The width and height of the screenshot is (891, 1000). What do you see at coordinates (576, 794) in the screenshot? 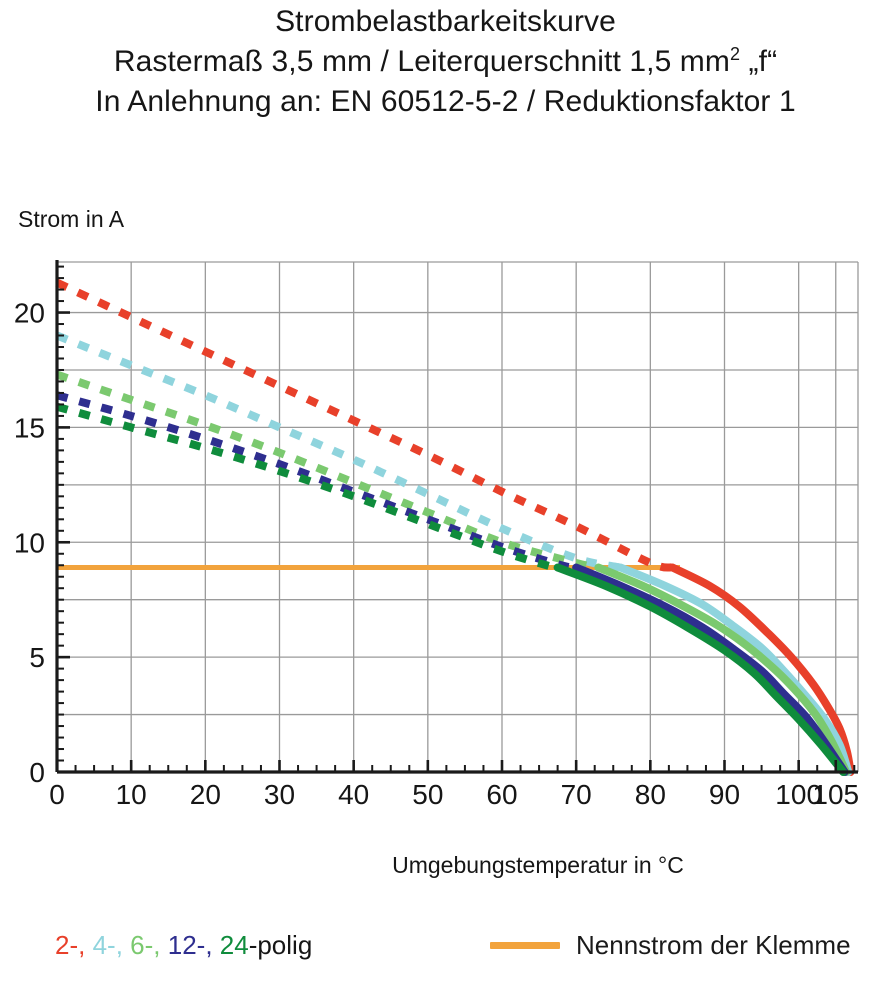
I see `x-tick-label: 70` at bounding box center [576, 794].